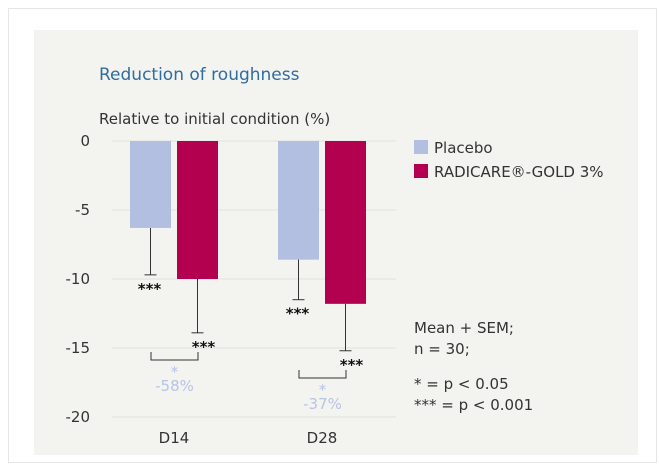 This screenshot has width=659, height=465. I want to click on y-axis-label: Relative to initial condition (%), so click(214, 119).